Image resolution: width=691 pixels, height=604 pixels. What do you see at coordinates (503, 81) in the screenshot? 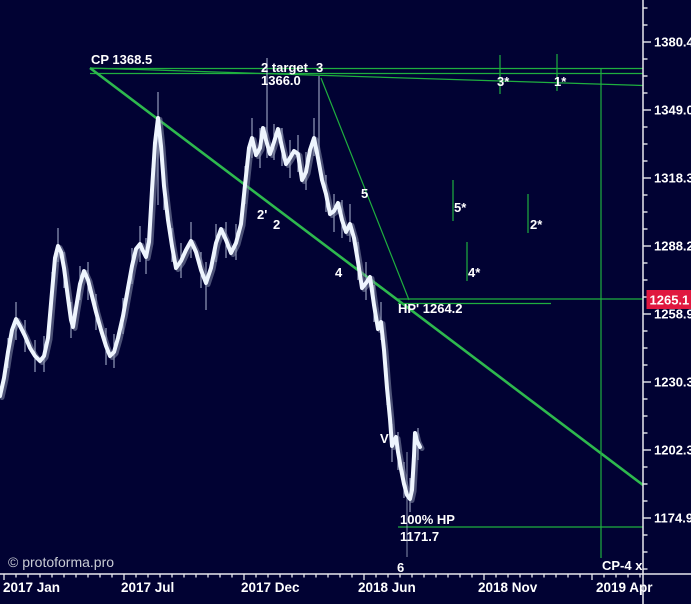
I see `point-3-star: 3*` at bounding box center [503, 81].